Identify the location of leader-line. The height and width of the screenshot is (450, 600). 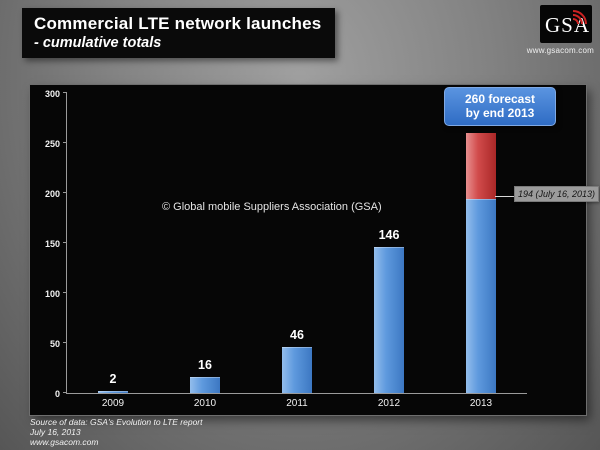
(504, 196).